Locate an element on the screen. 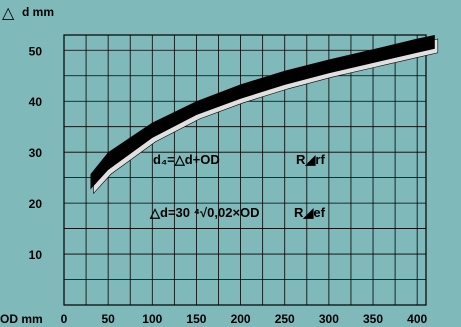 Image resolution: width=461 pixels, height=327 pixels. y-axis-symbol: △ is located at coordinates (8, 13).